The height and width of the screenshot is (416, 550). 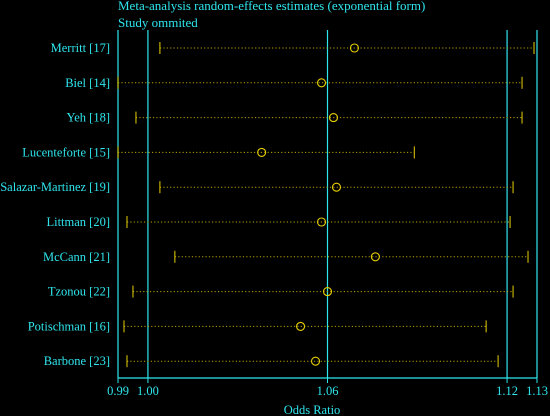 I want to click on study-row: Merritt [17], so click(x=293, y=48).